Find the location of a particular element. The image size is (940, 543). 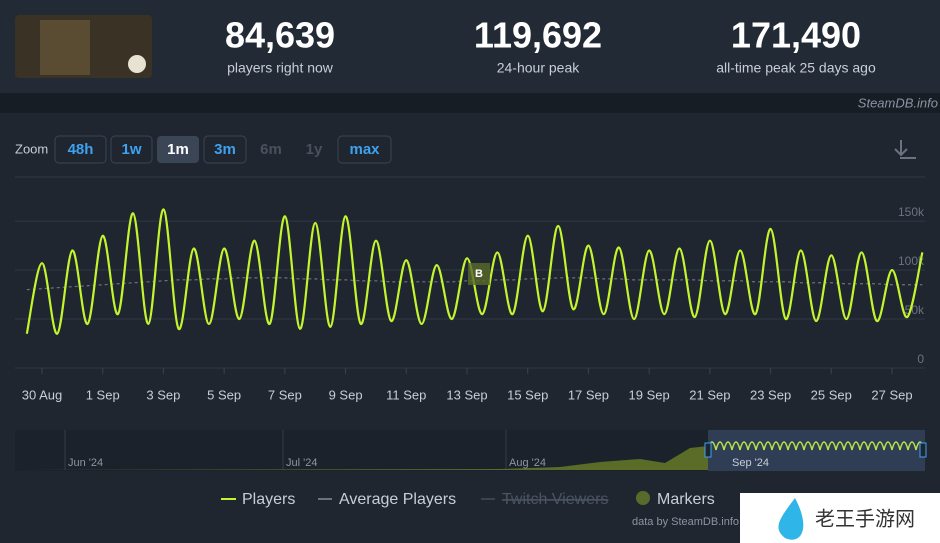

stat-label: all-time peak 25 days ago is located at coordinates (796, 68).